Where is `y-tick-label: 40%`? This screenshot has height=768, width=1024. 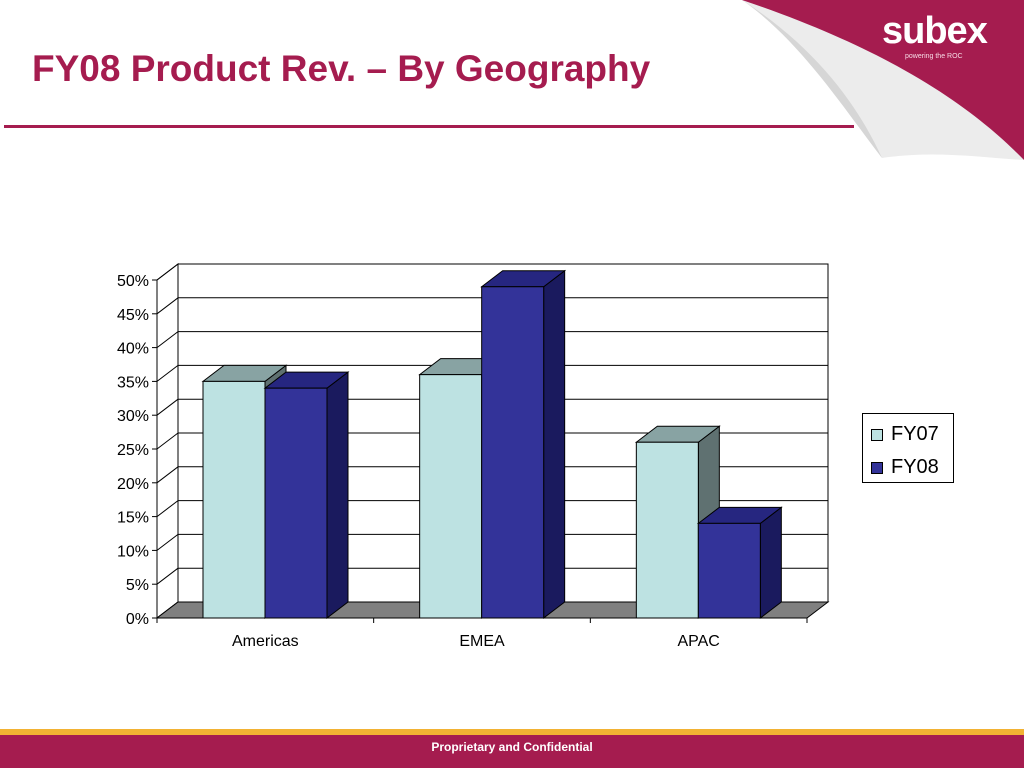
y-tick-label: 40% is located at coordinates (133, 349).